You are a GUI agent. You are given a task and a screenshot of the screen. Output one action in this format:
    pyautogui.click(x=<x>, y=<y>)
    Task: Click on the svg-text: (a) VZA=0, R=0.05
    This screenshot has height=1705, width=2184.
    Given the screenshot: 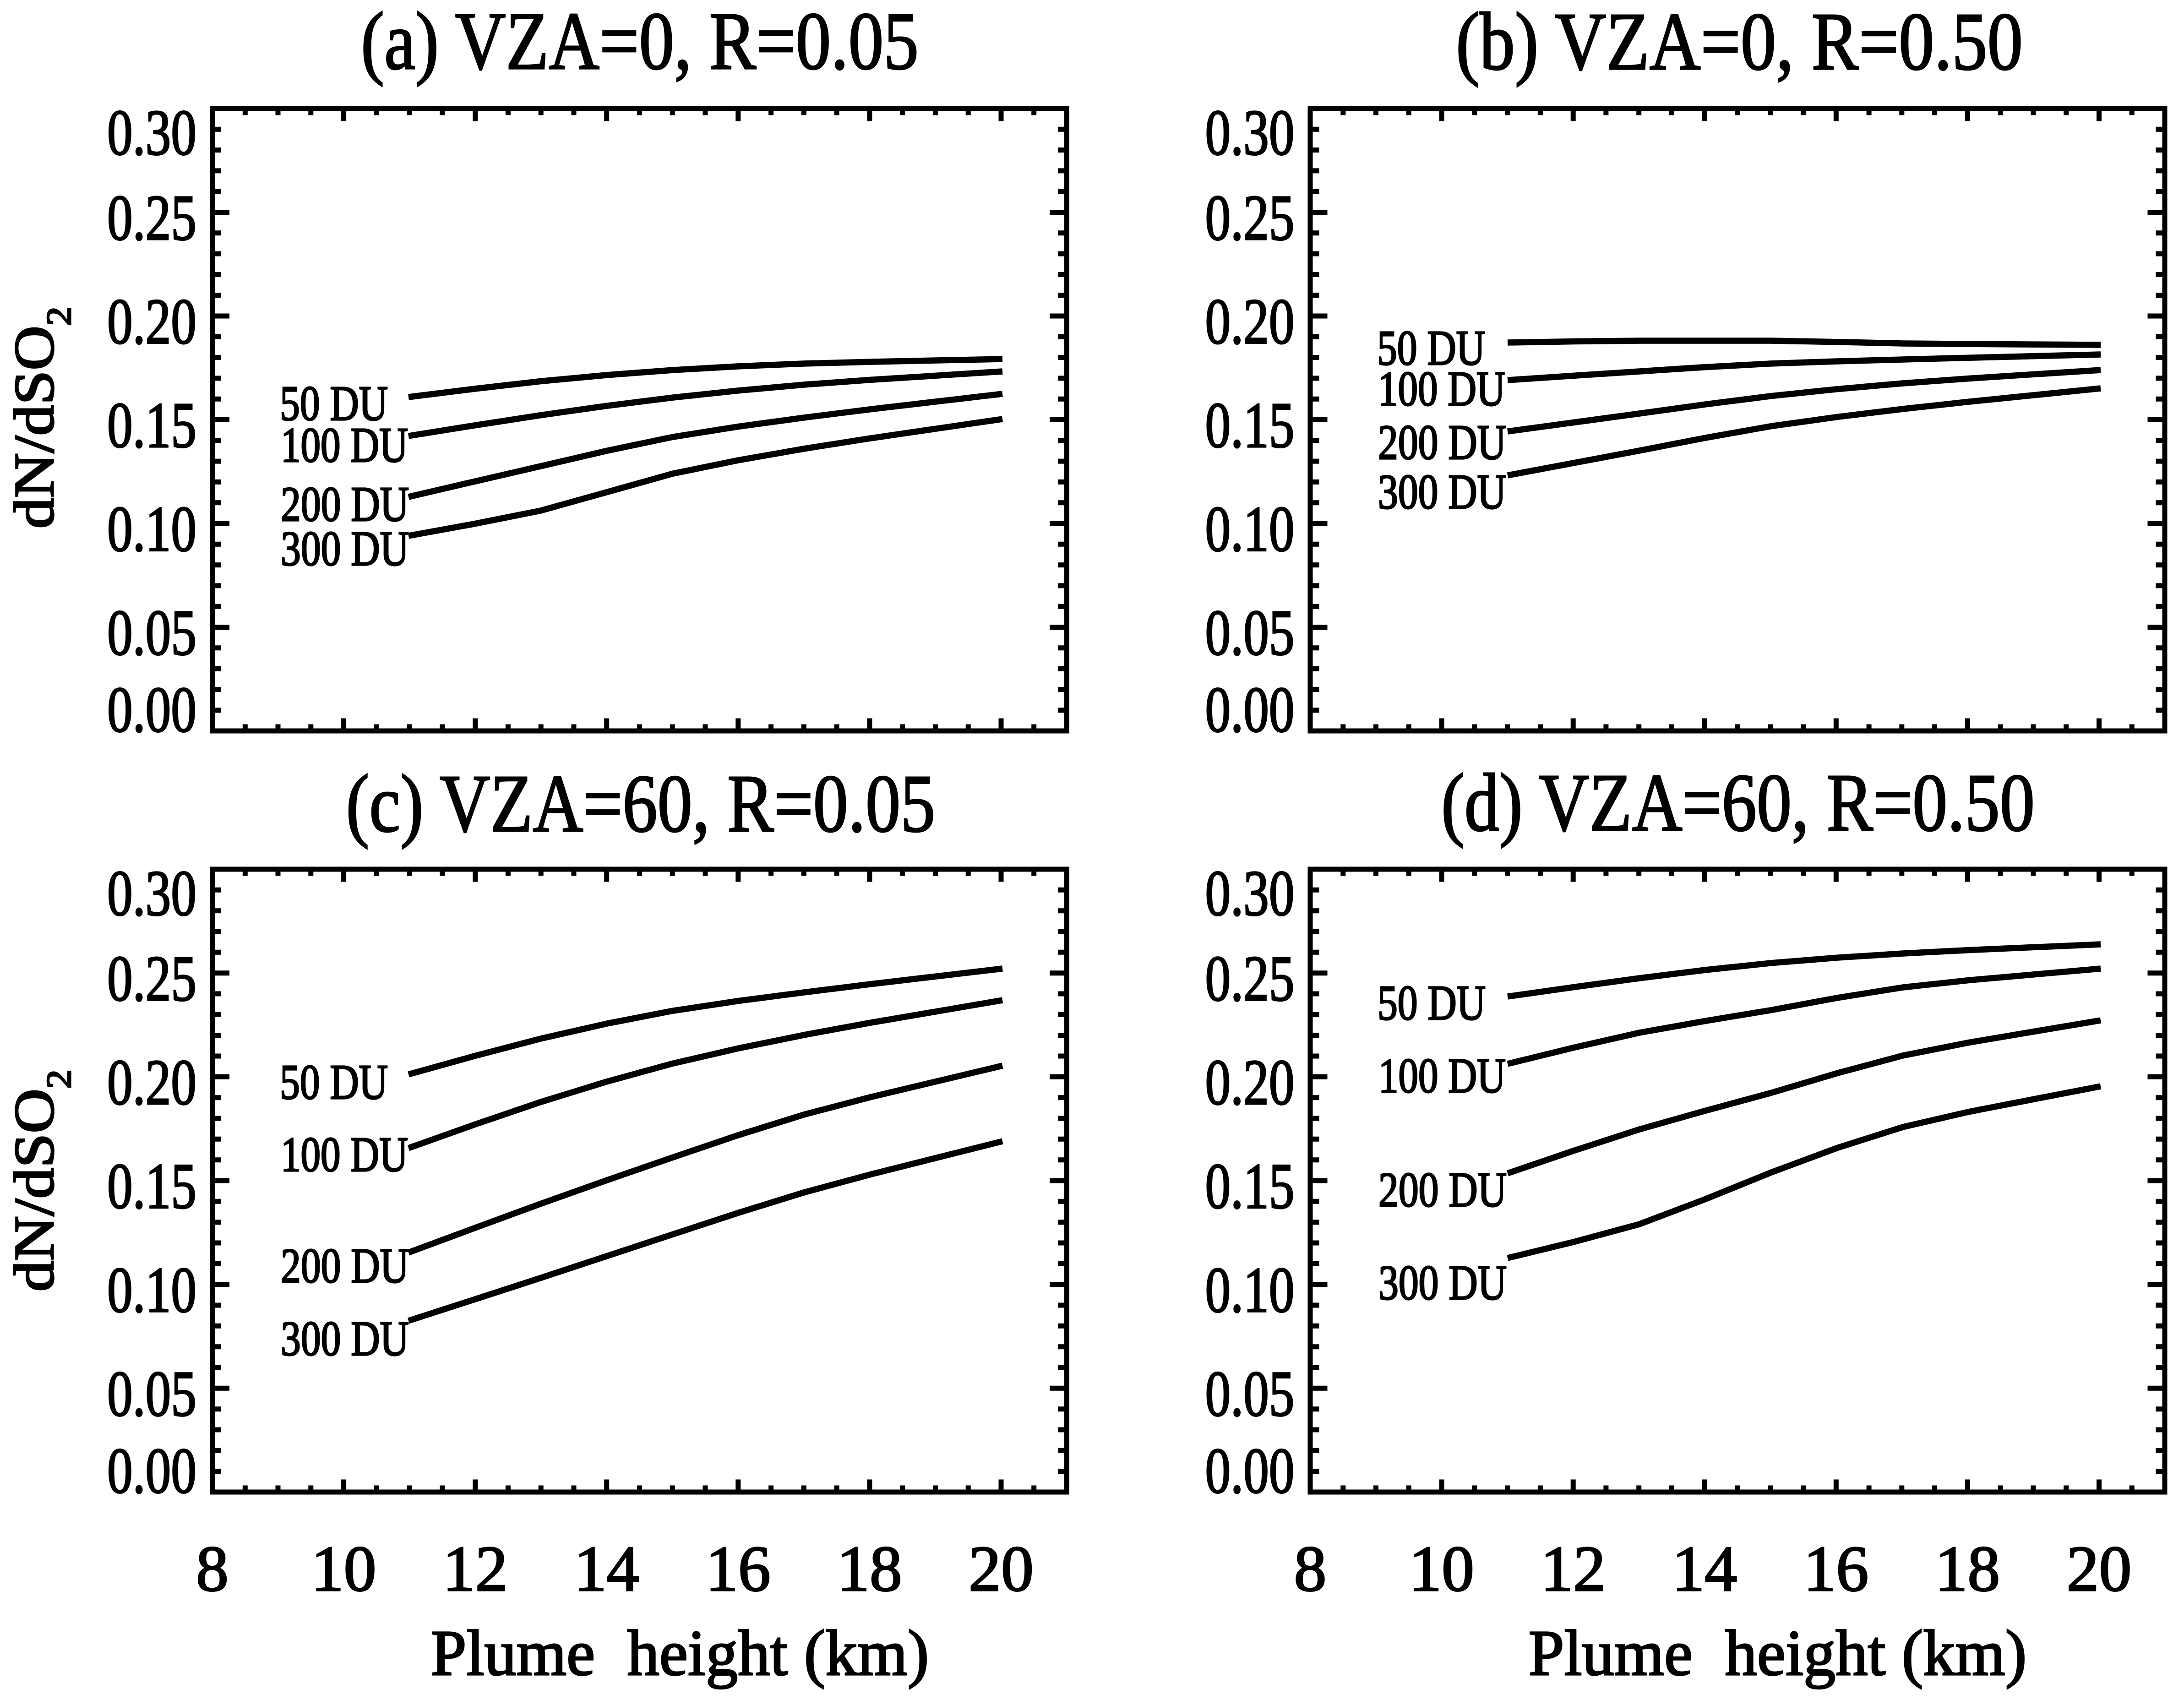 What is the action you would take?
    pyautogui.click(x=640, y=43)
    